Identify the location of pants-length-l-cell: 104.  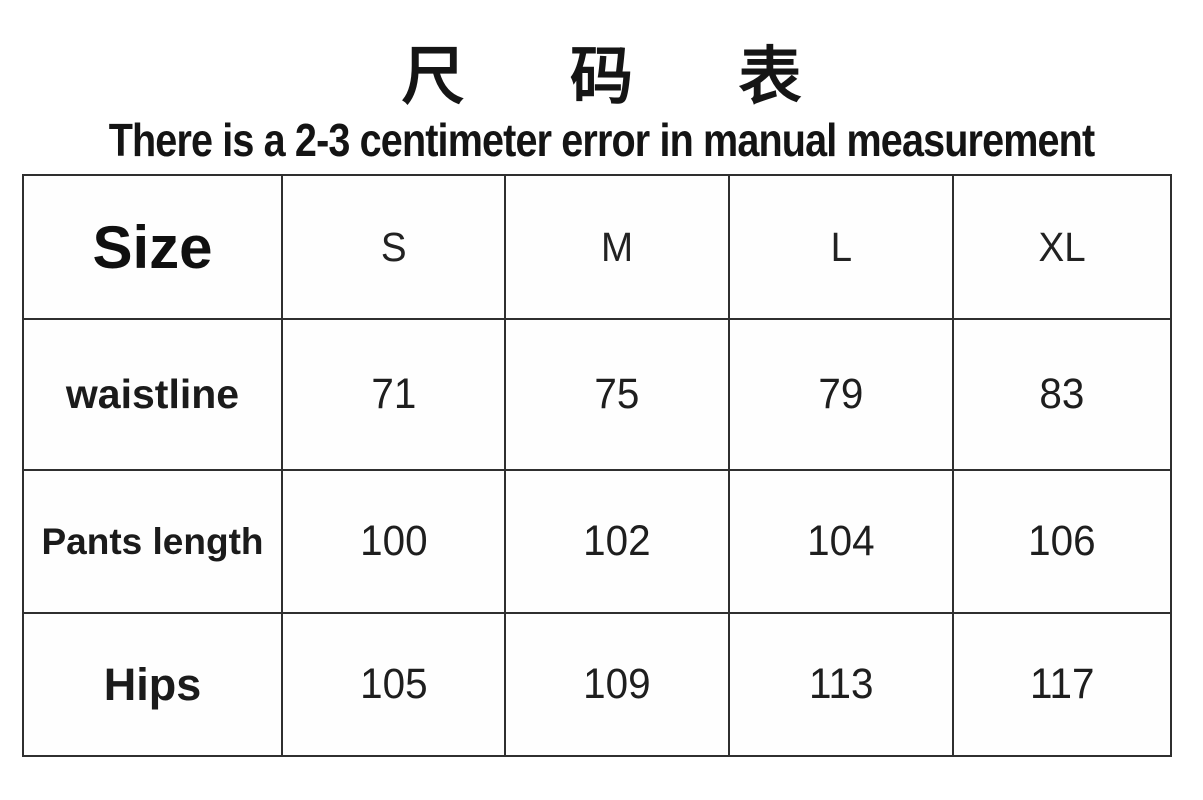
(841, 541).